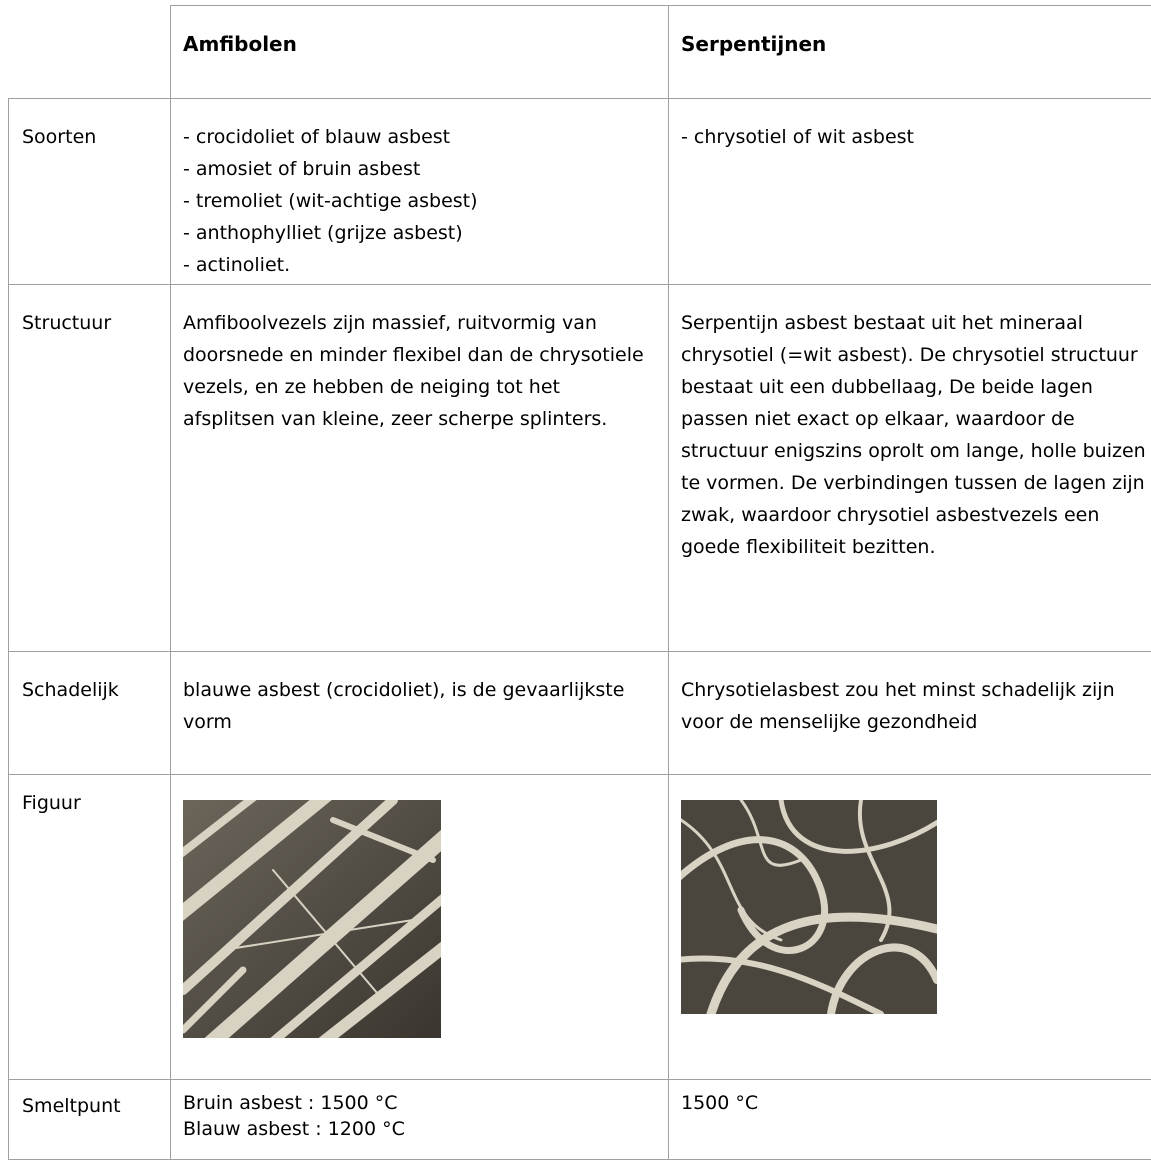 The width and height of the screenshot is (1151, 1160). What do you see at coordinates (419, 137) in the screenshot?
I see `cell-text: - crocidoliet of blauw asbest` at bounding box center [419, 137].